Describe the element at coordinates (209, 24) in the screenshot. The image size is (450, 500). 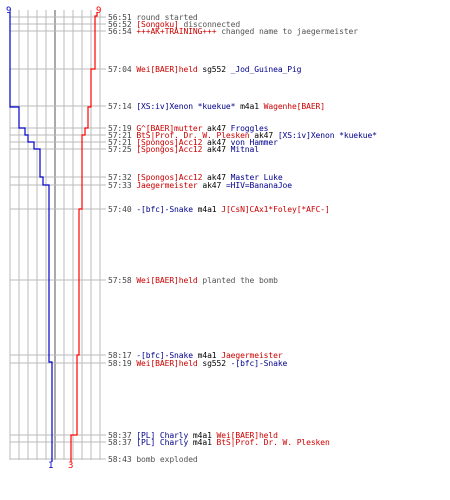
I see `event-text: disconnected` at that location.